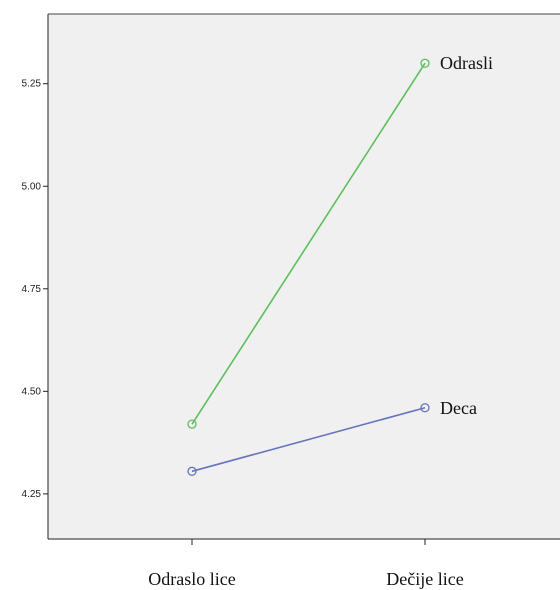  I want to click on y-tick-label: 4.50, so click(32, 391).